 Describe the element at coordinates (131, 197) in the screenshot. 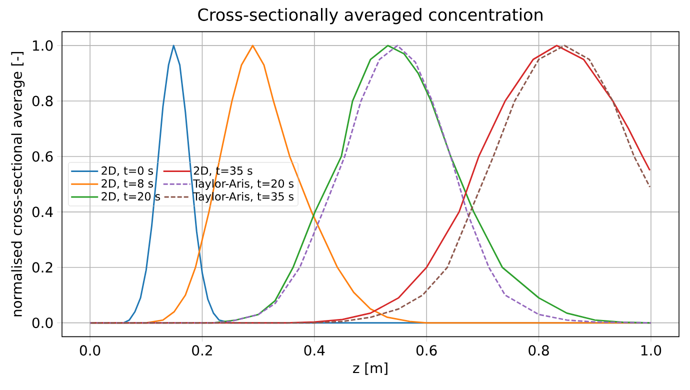

I see `legend-label: 2D, t=20 s` at that location.